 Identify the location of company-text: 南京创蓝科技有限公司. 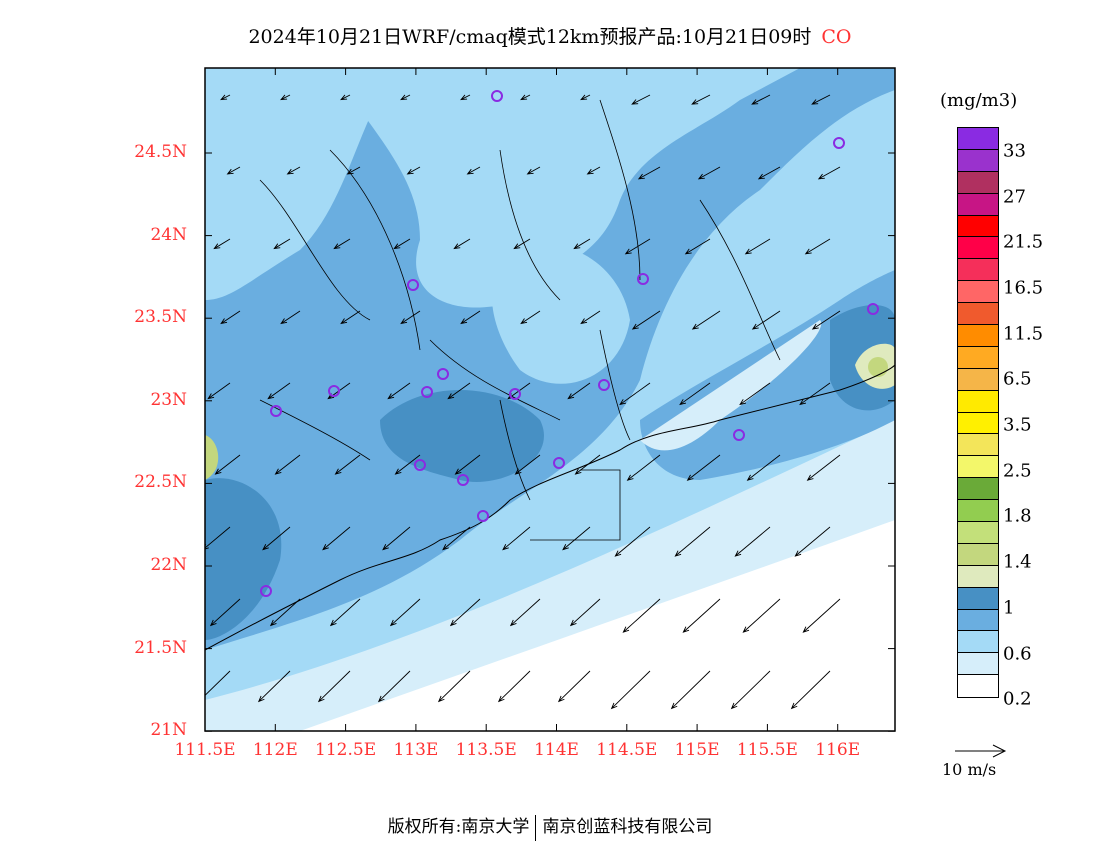
(627, 827).